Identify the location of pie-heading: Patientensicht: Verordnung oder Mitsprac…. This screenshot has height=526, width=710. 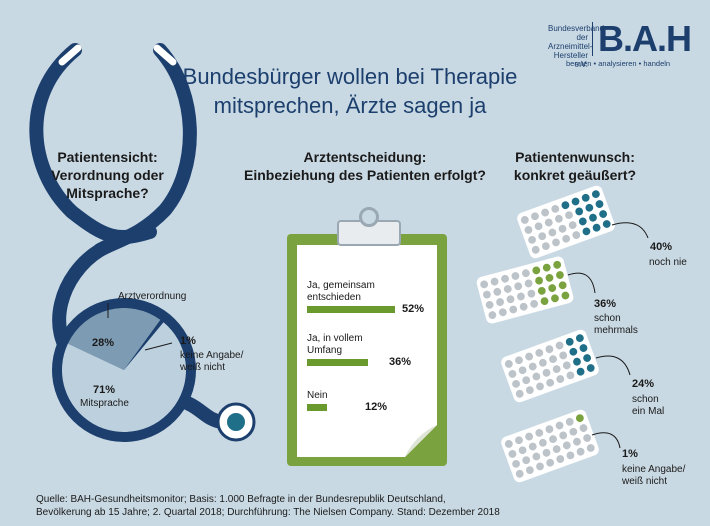
(107, 175).